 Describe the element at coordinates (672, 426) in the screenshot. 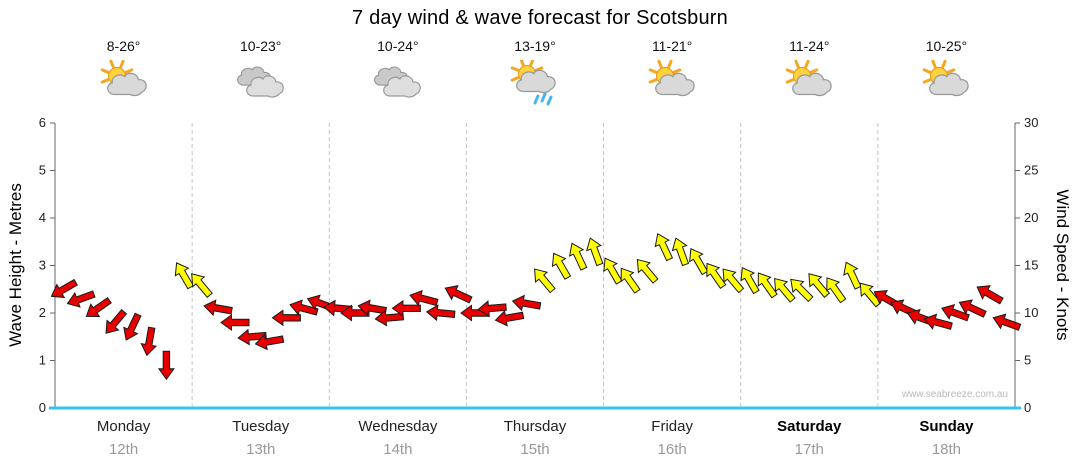

I see `day-name: Friday` at that location.